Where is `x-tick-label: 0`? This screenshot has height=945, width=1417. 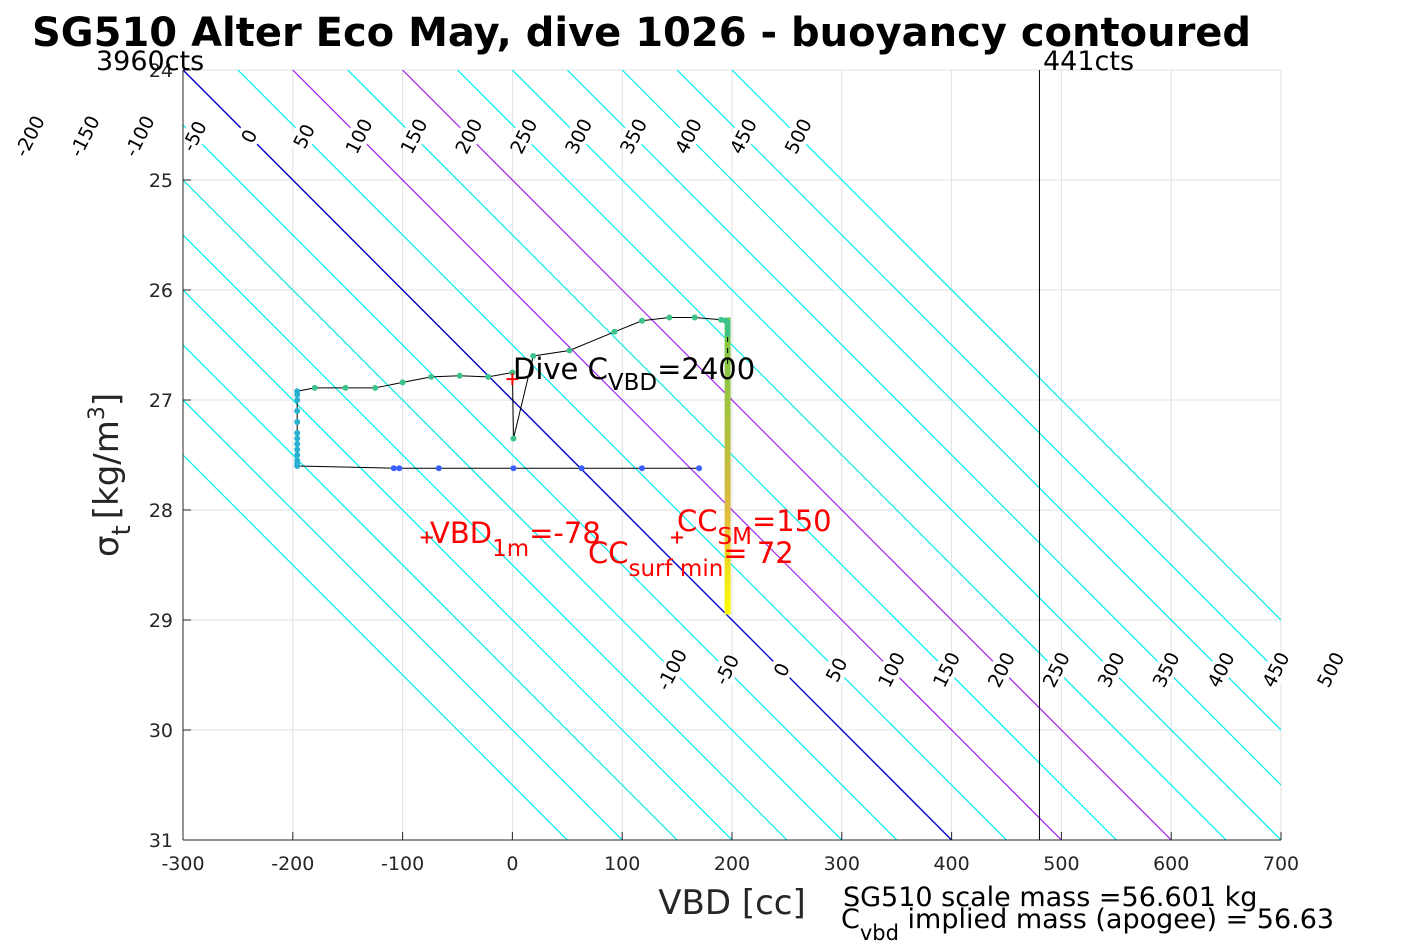 x-tick-label: 0 is located at coordinates (512, 864).